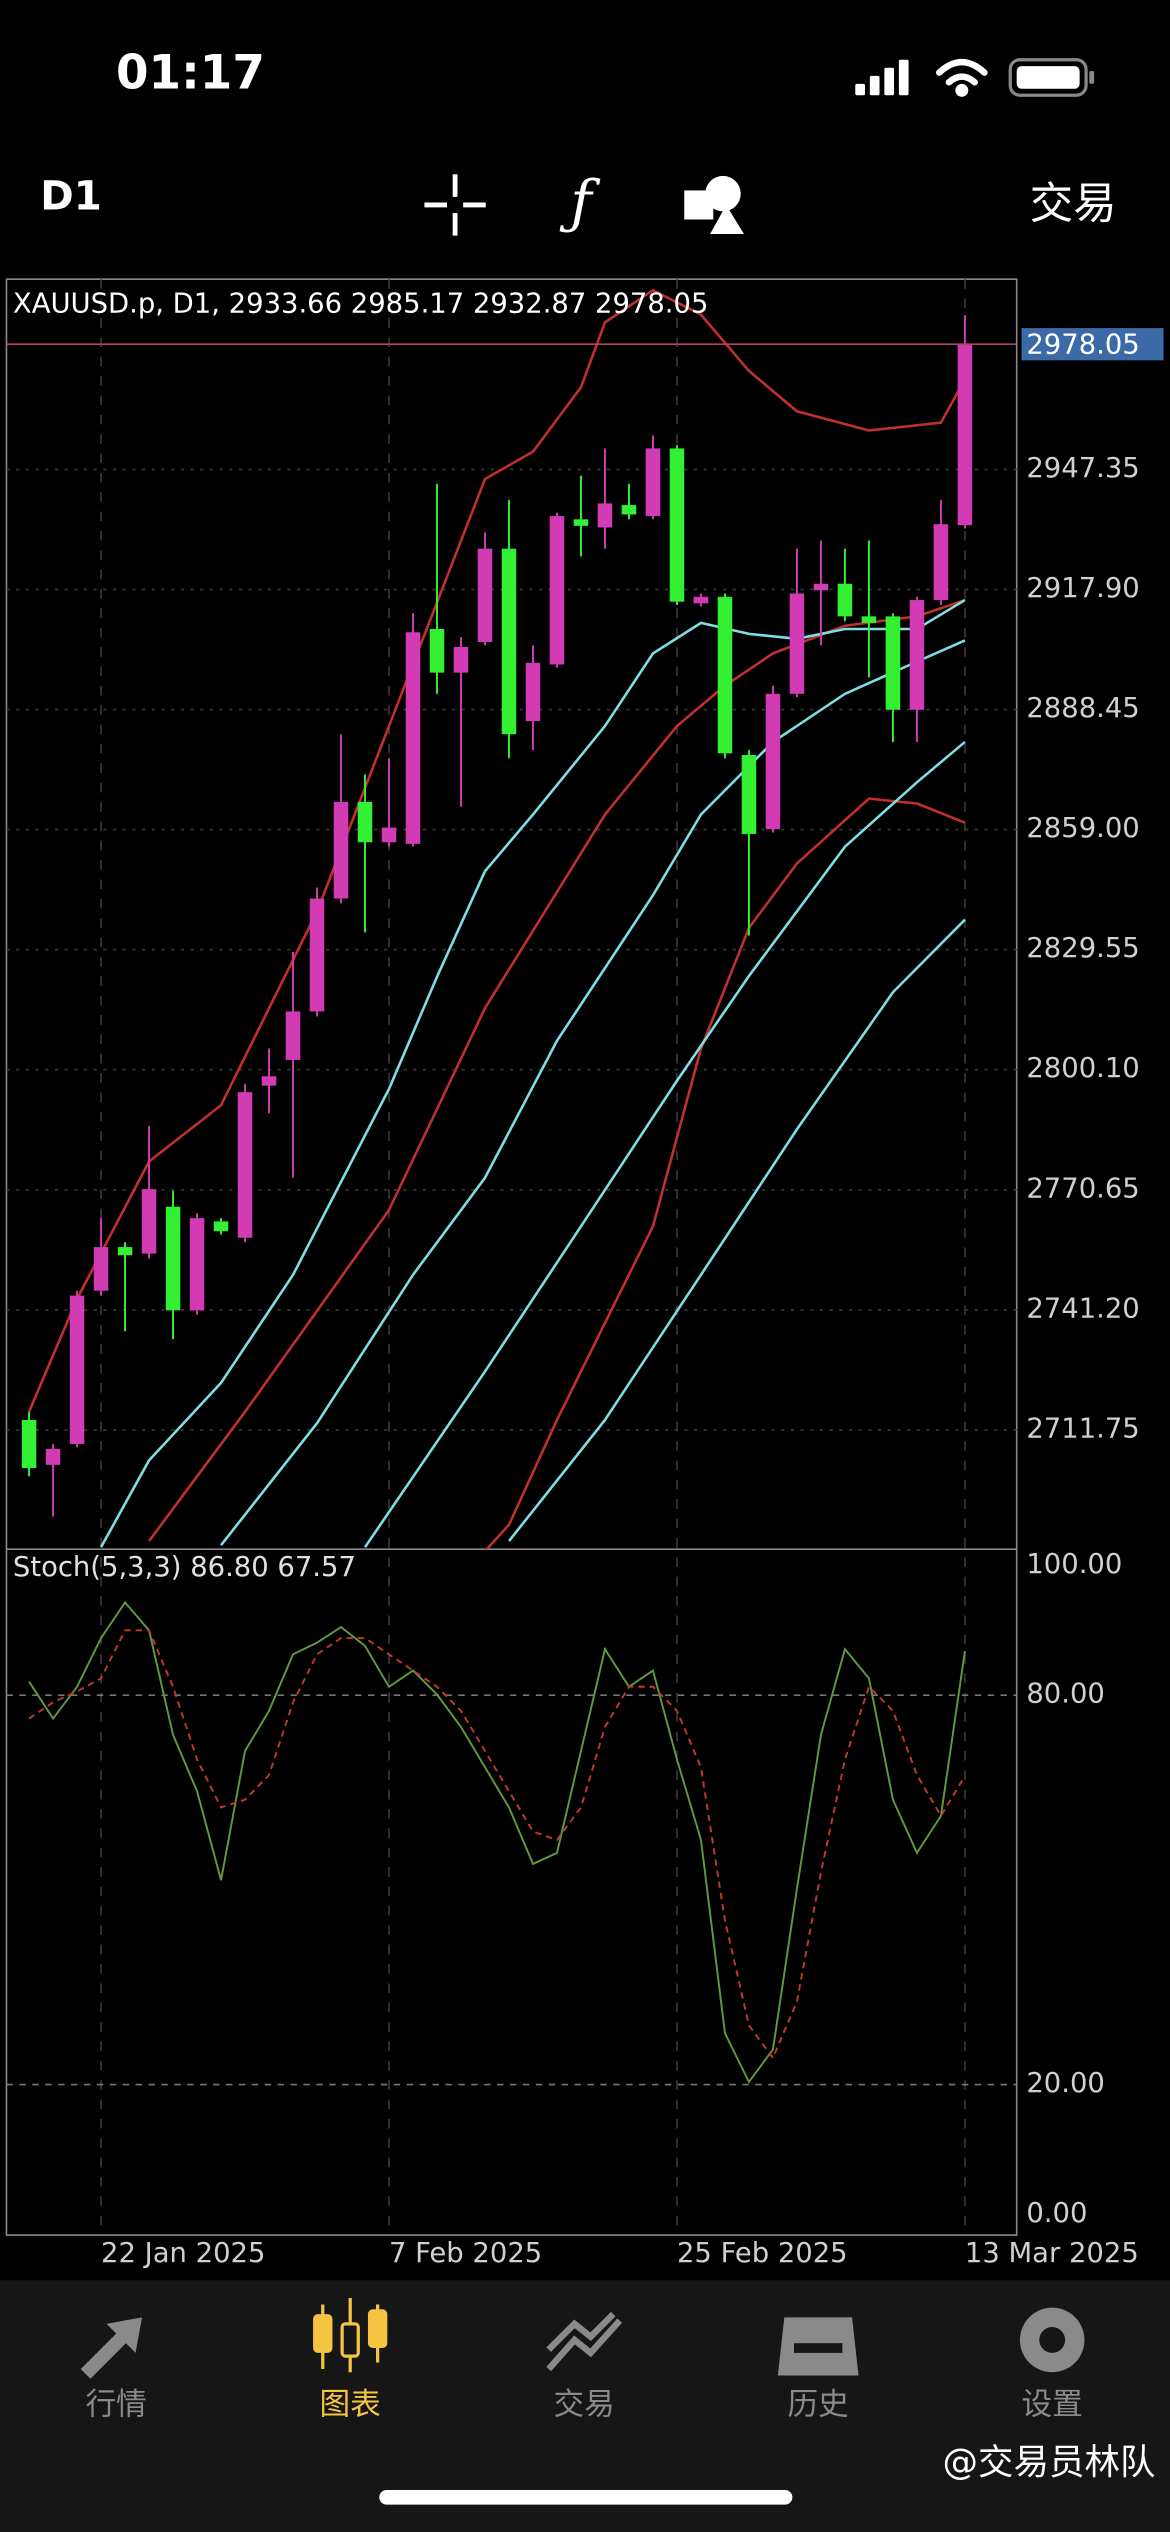  I want to click on objects-button, so click(714, 204).